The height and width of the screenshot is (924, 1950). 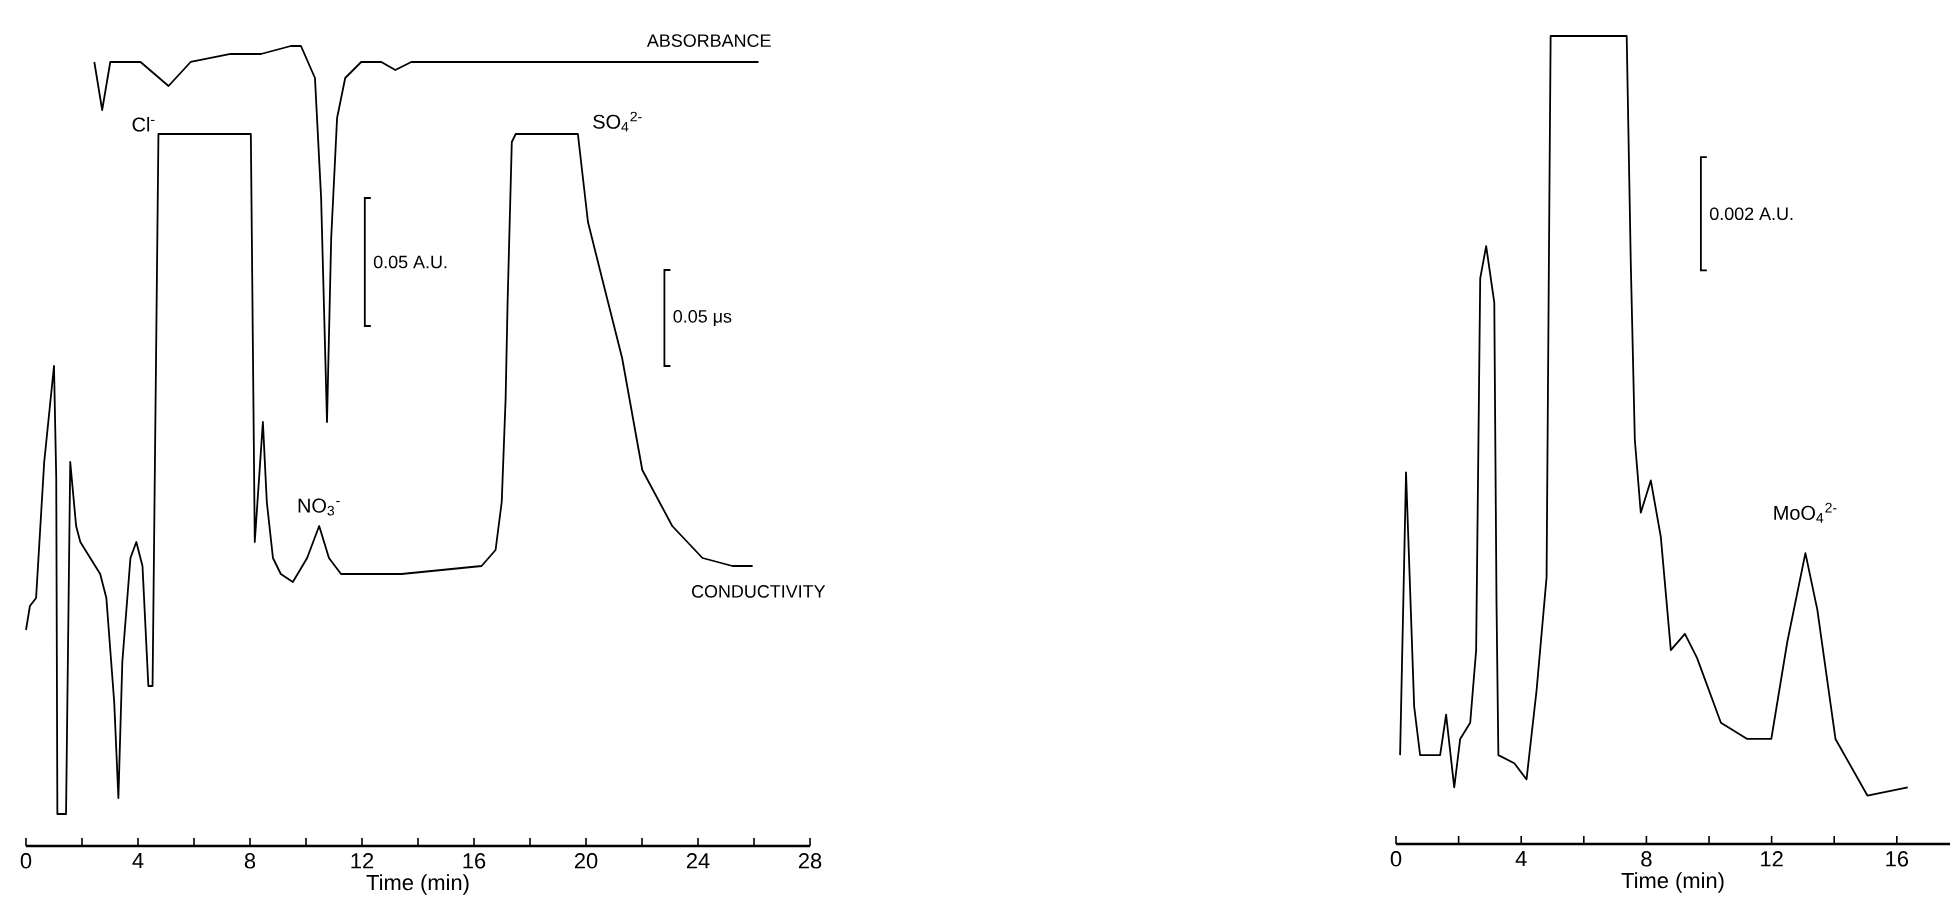 What do you see at coordinates (410, 262) in the screenshot?
I see `annotation: 0.05 A.U.` at bounding box center [410, 262].